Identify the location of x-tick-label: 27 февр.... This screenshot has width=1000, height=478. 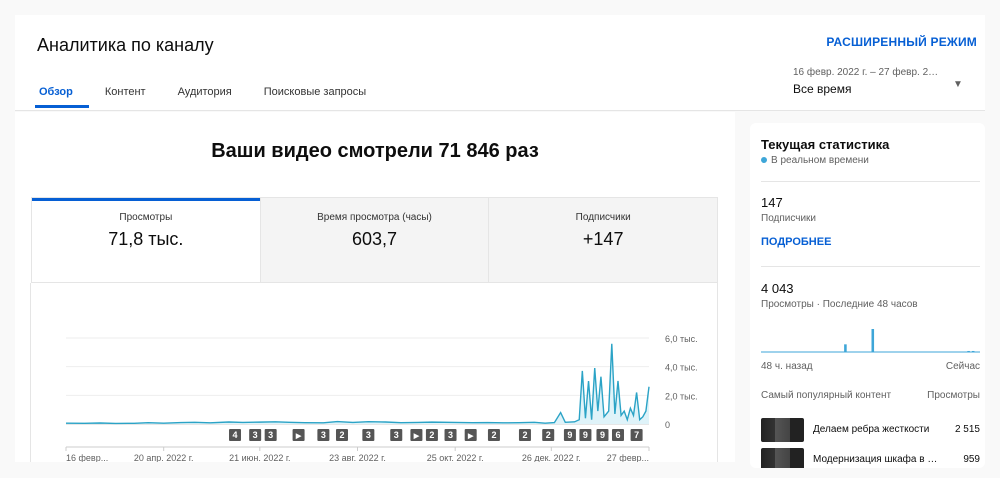
(628, 457).